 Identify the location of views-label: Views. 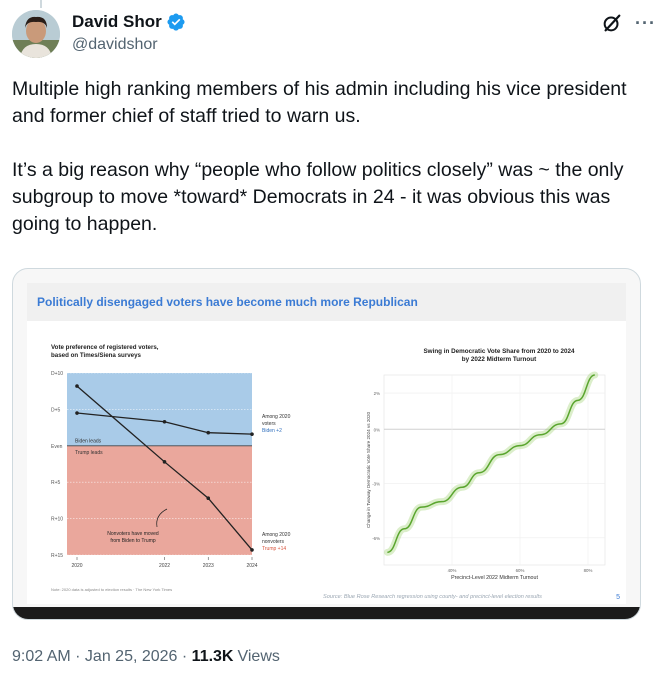
(258, 656).